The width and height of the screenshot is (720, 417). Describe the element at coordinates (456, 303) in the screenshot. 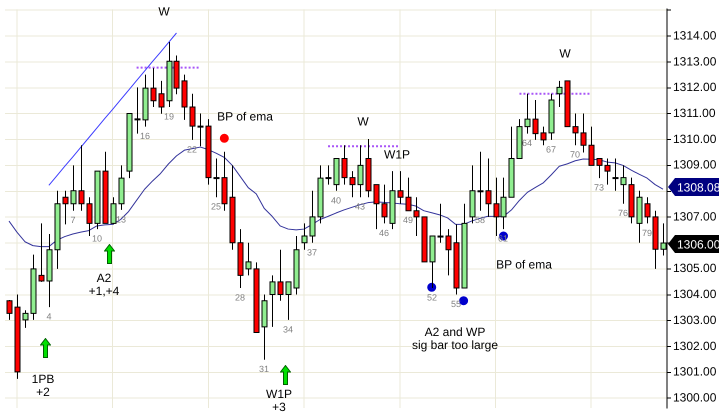

I see `text: 55` at that location.